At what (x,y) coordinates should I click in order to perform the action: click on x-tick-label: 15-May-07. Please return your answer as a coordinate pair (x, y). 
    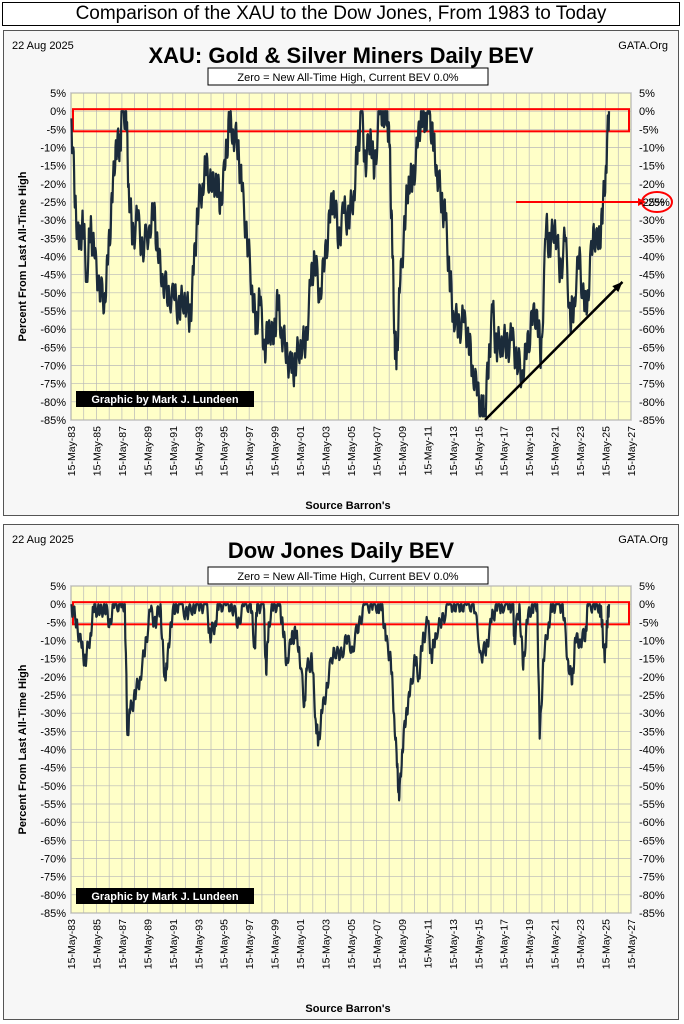
    Looking at the image, I should click on (377, 451).